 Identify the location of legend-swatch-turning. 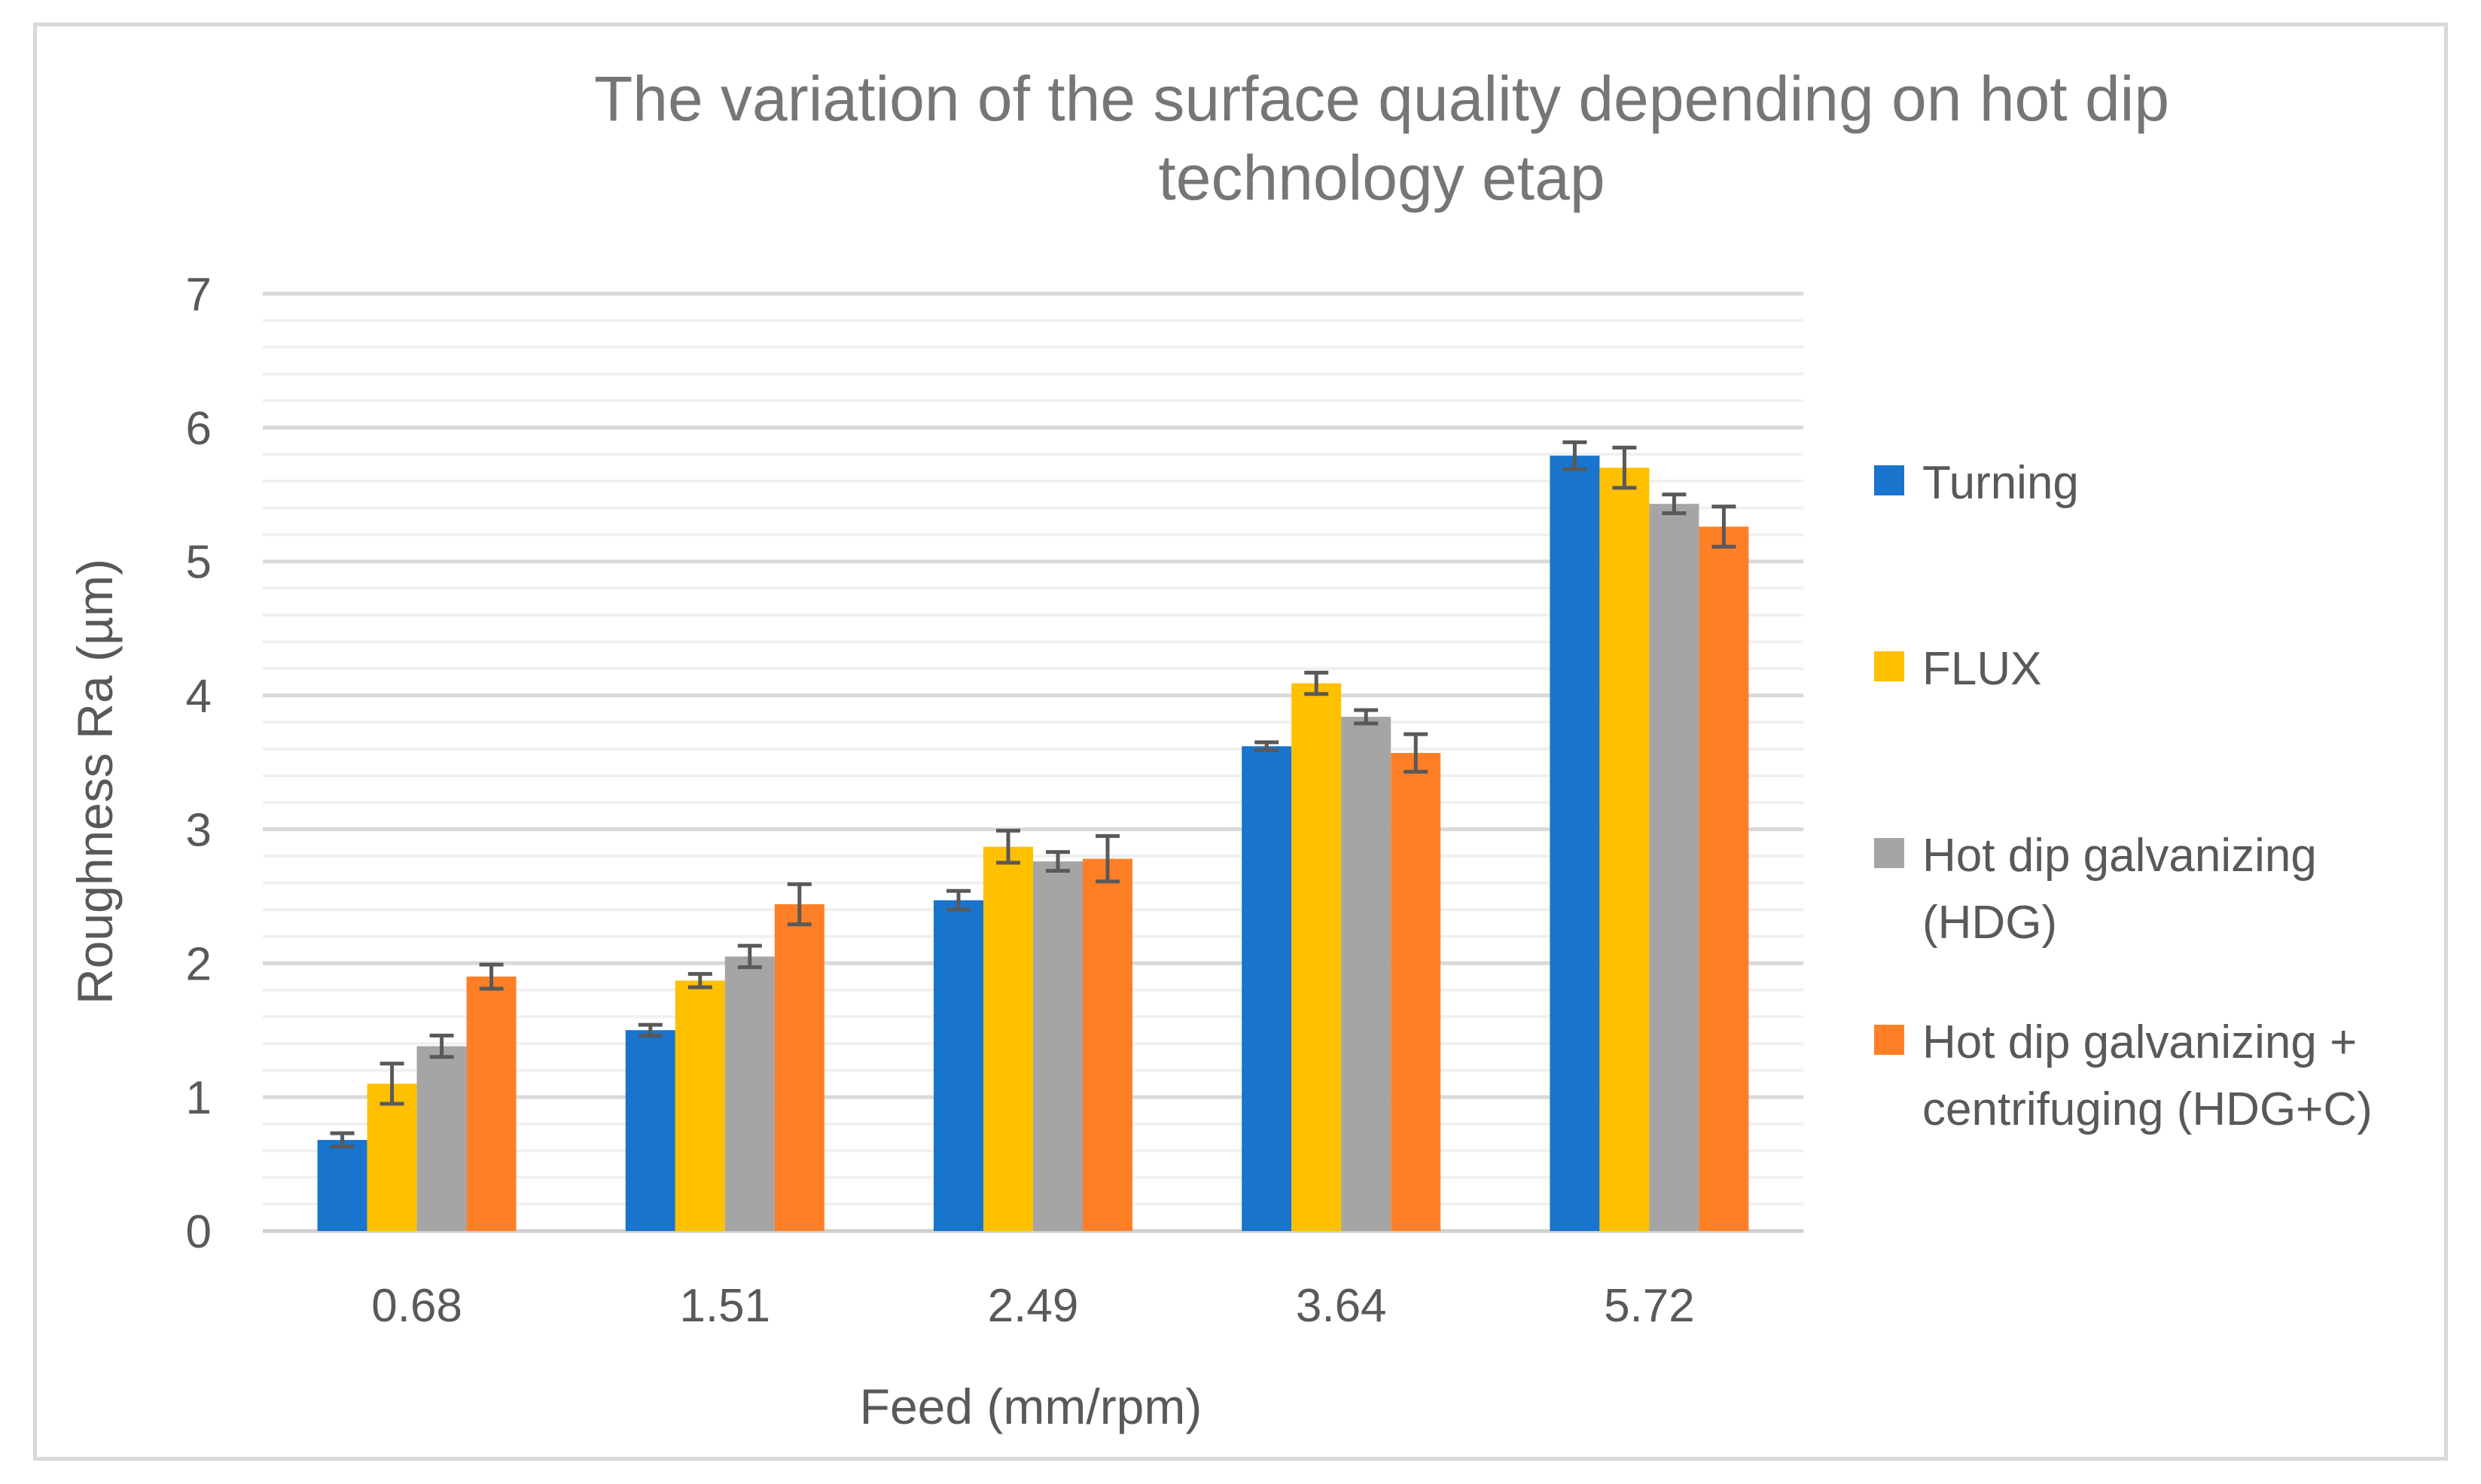
(1889, 480).